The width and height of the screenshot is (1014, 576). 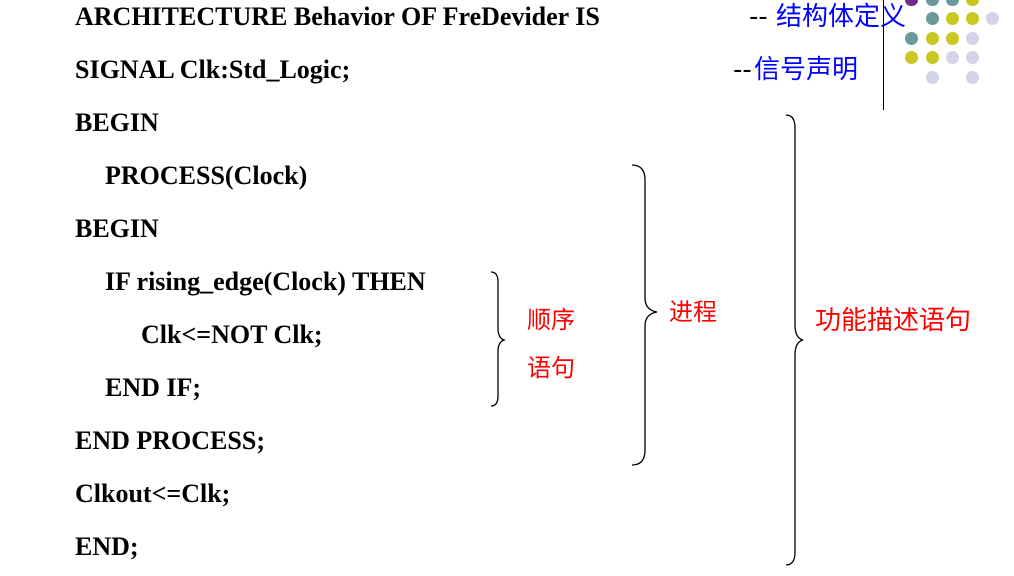 I want to click on code-line-process: PROCESS(Clock), so click(x=206, y=175).